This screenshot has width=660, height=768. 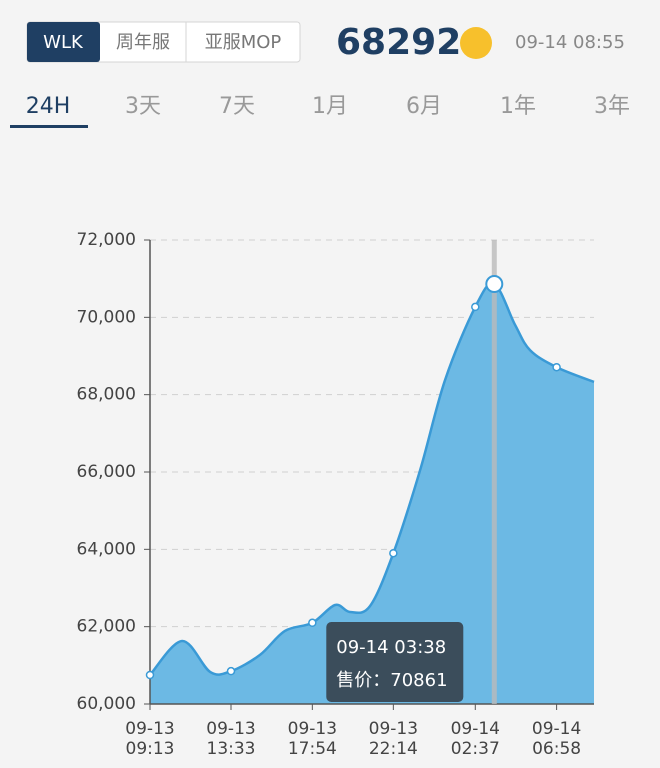 What do you see at coordinates (106, 240) in the screenshot?
I see `y-tick-label: 72,000` at bounding box center [106, 240].